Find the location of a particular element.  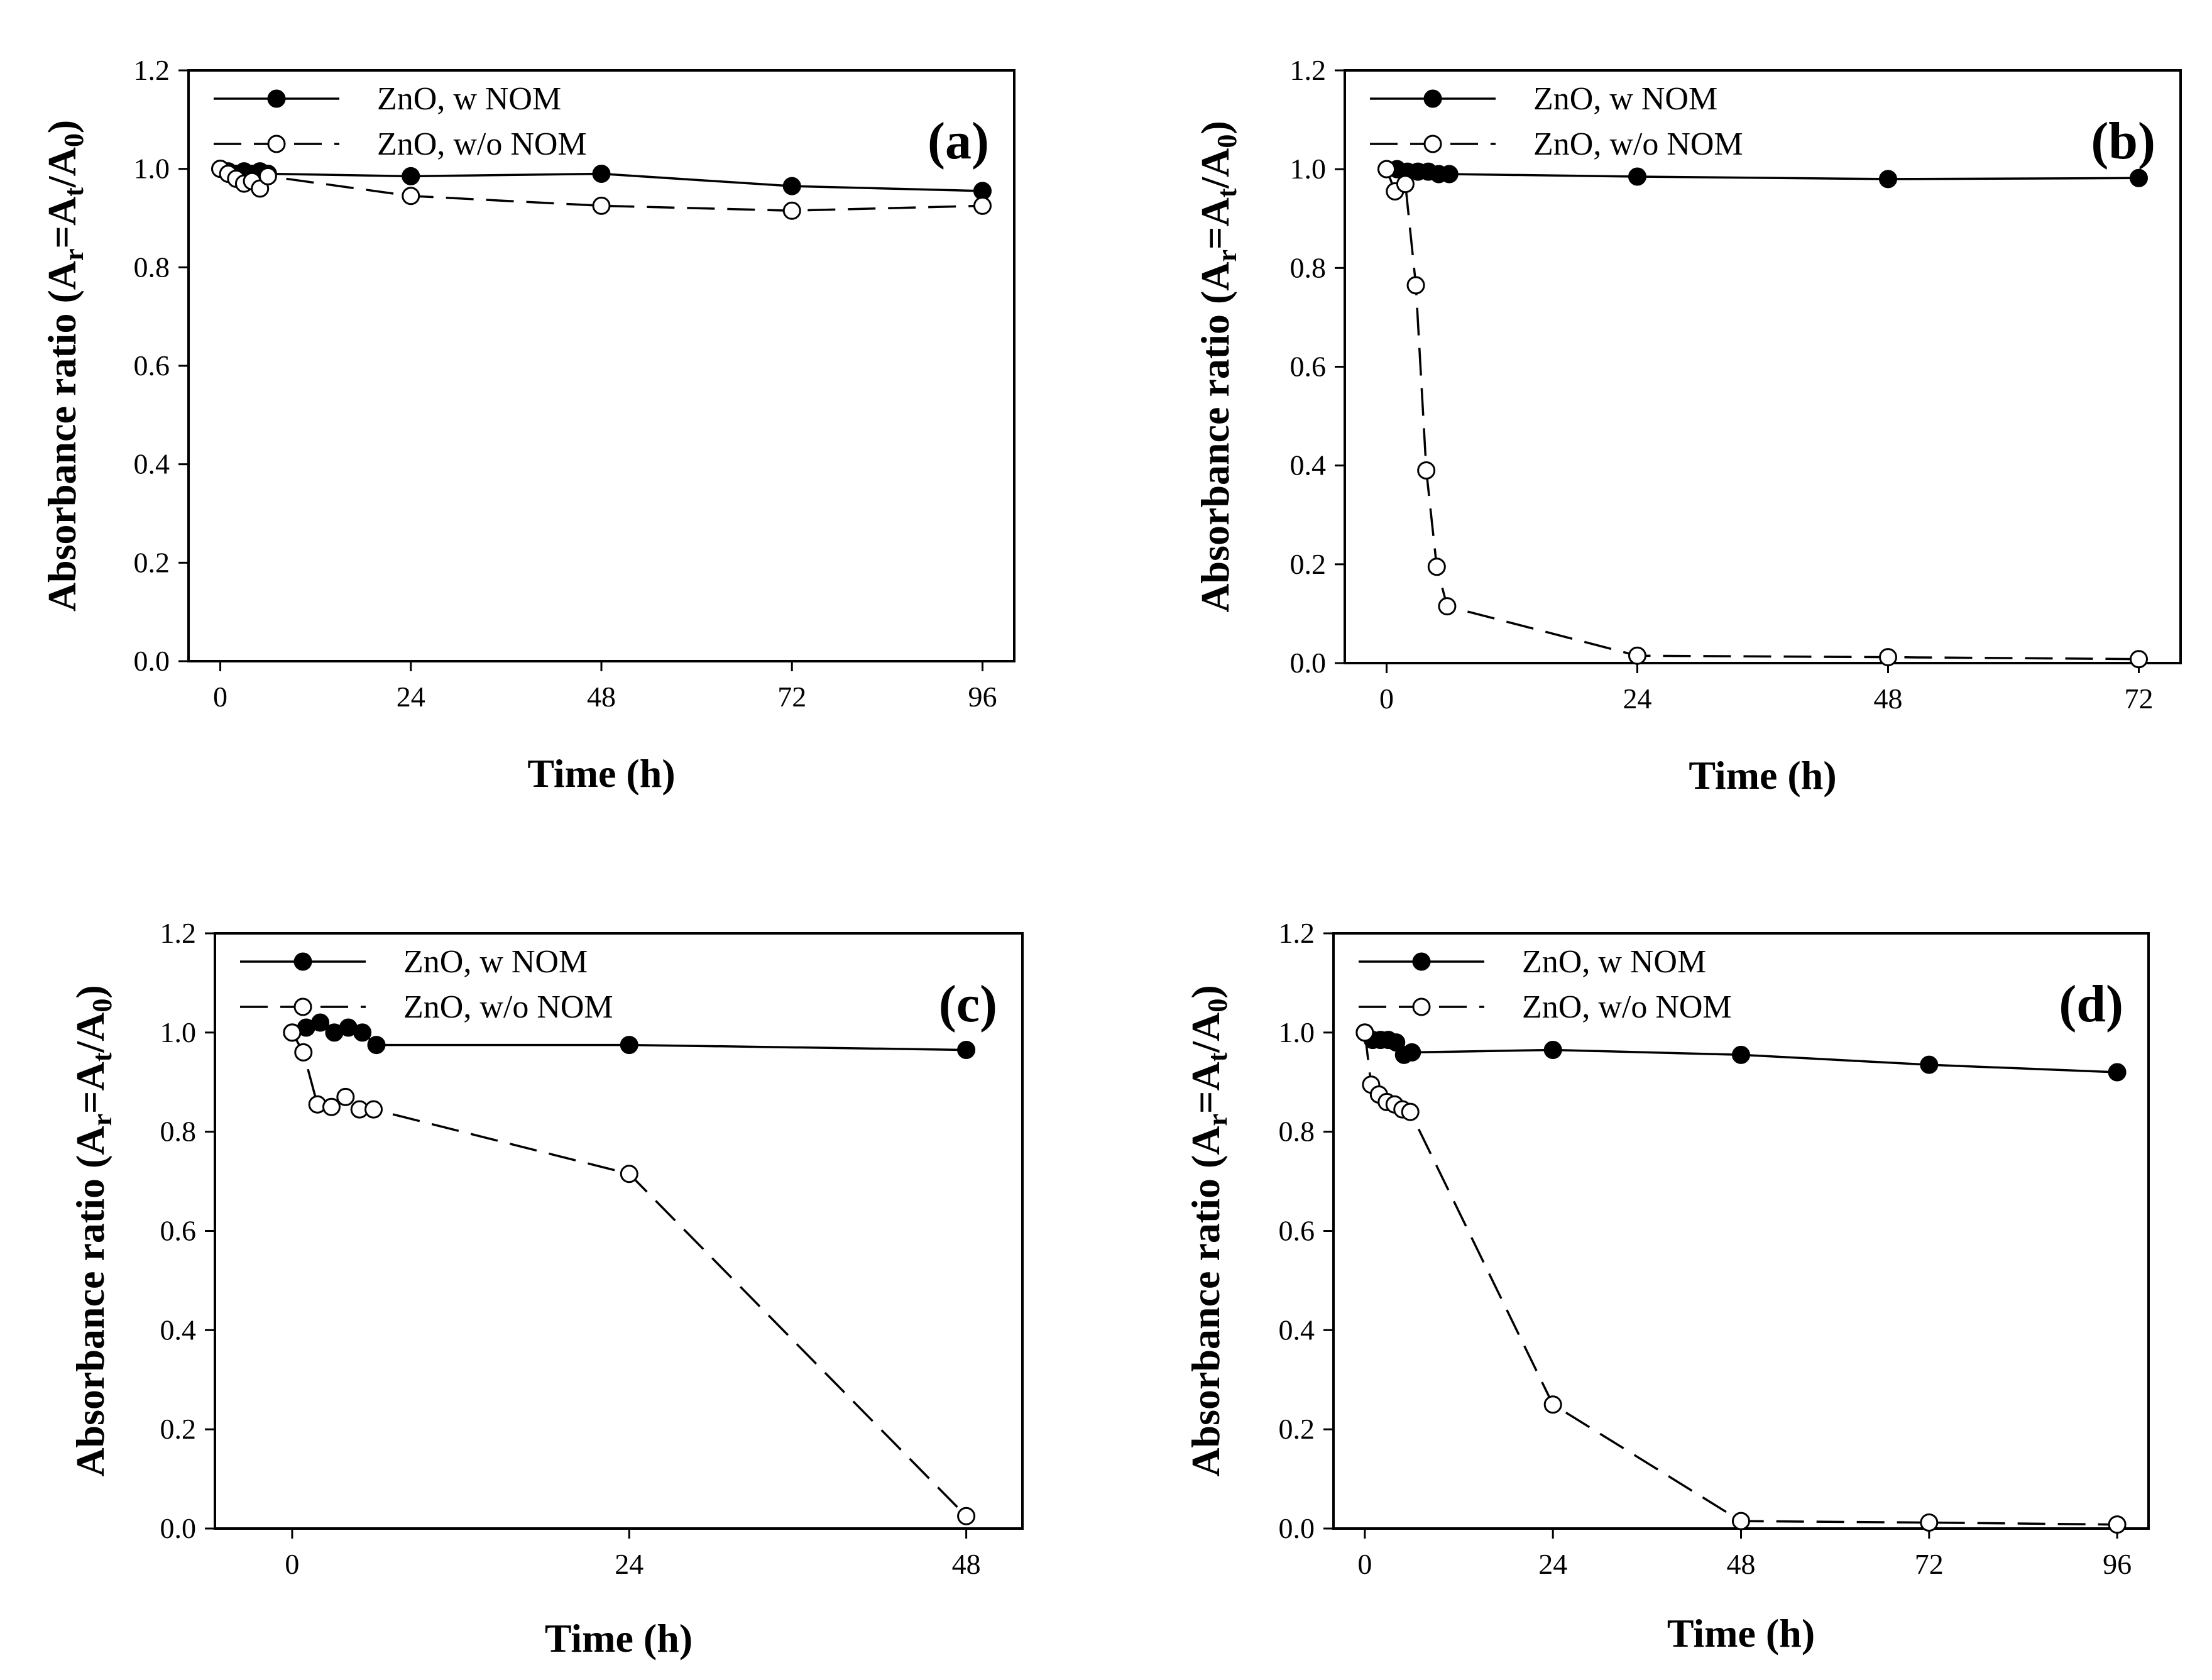

y-tick-label: 0.0 is located at coordinates (179, 1528).